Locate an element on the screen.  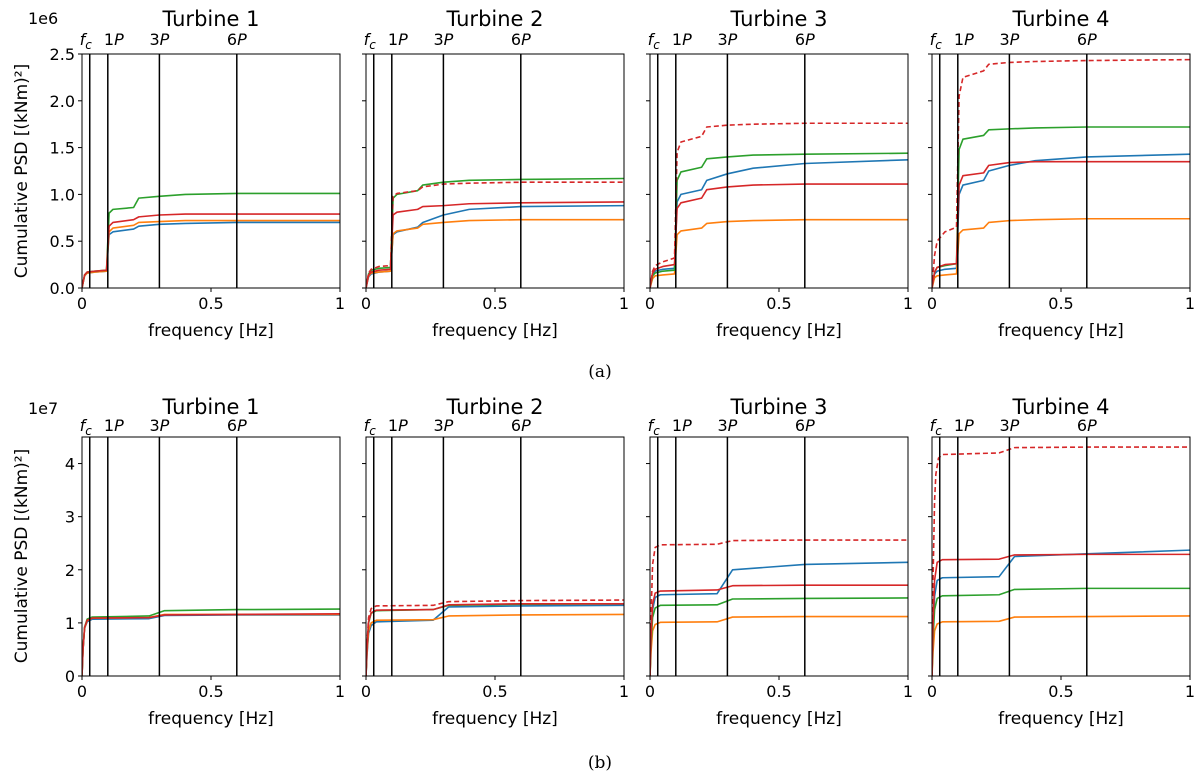
panel-title: Turbine 4 is located at coordinates (1060, 407).